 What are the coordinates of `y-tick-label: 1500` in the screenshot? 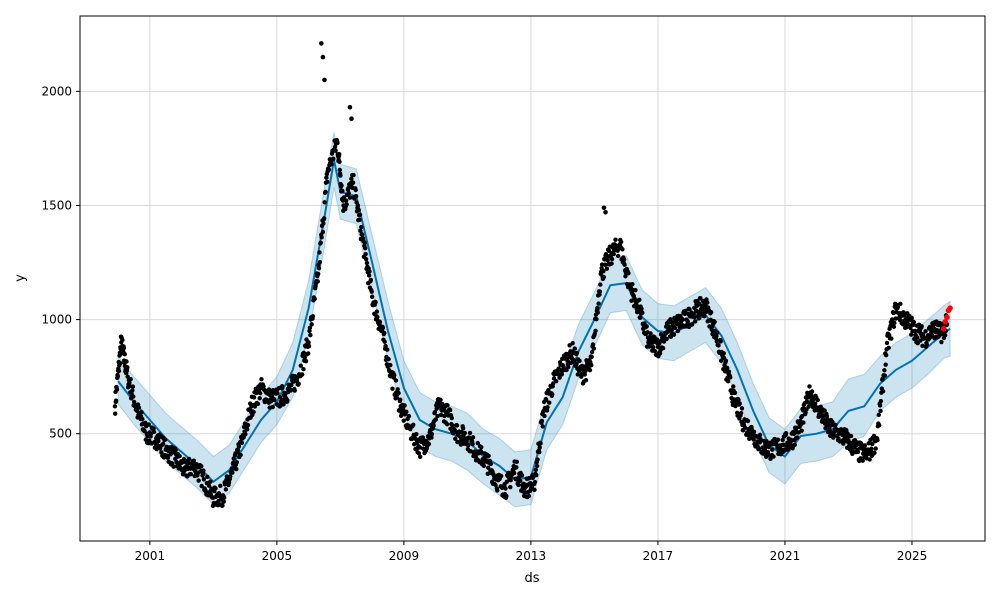 It's located at (56, 205).